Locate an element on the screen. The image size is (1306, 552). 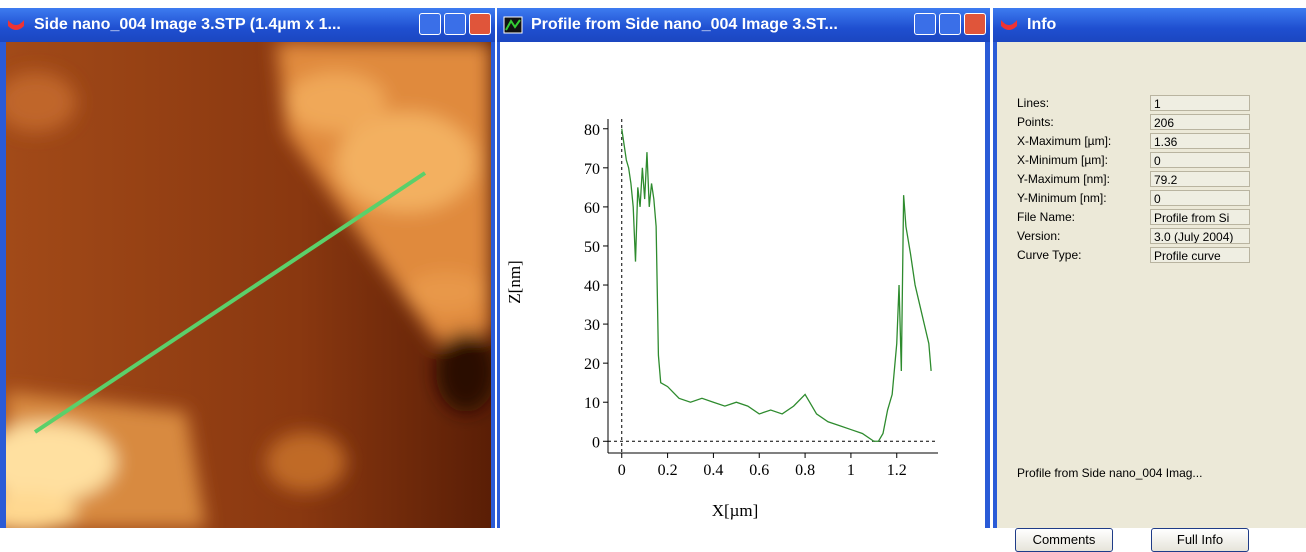
info-label: Points: is located at coordinates (1035, 122).